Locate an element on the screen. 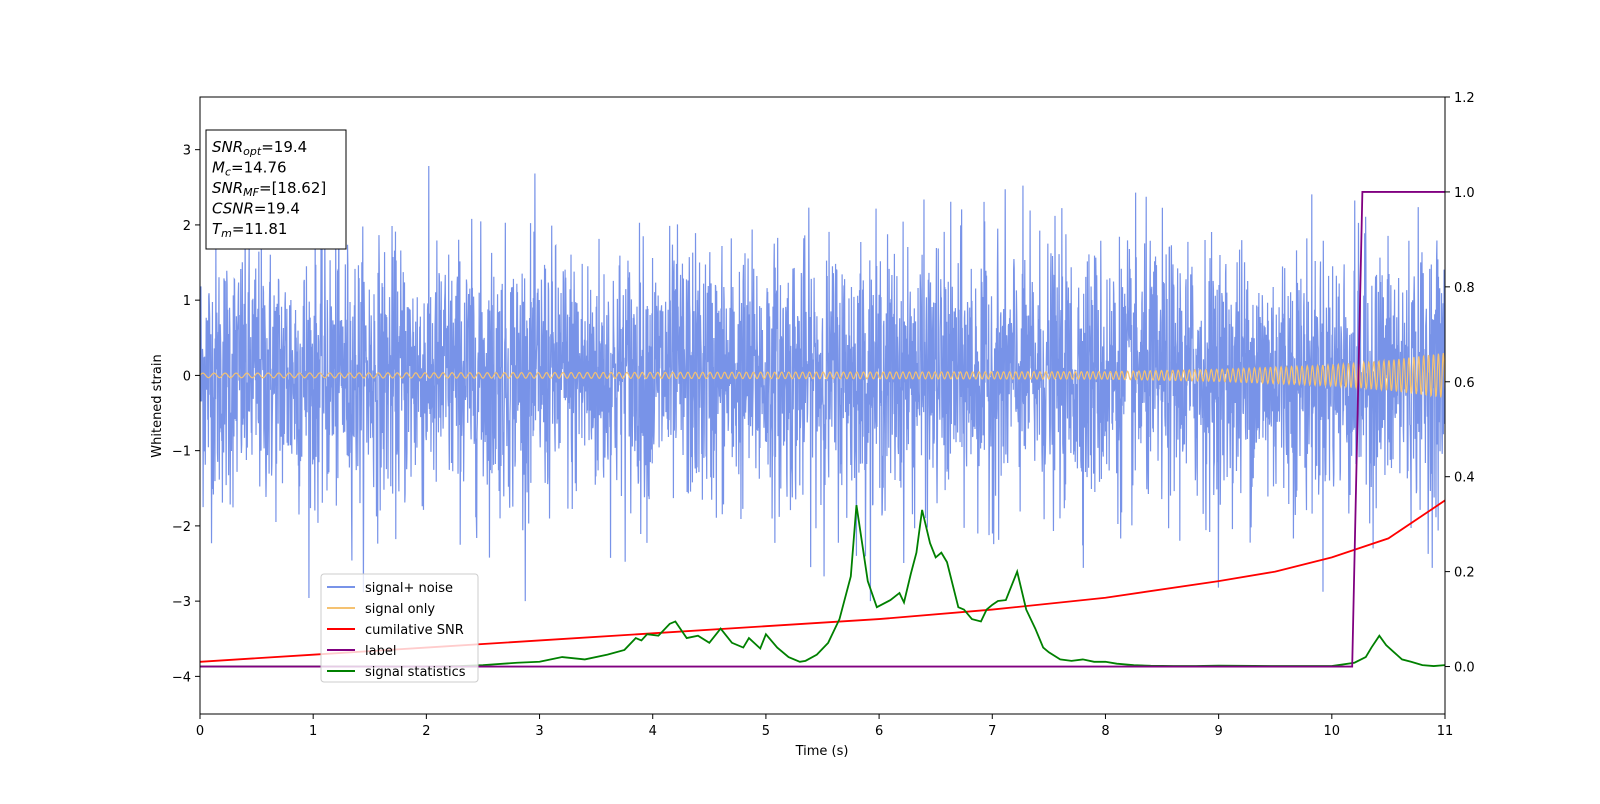  y-left-tick-label: −4 is located at coordinates (181, 677).